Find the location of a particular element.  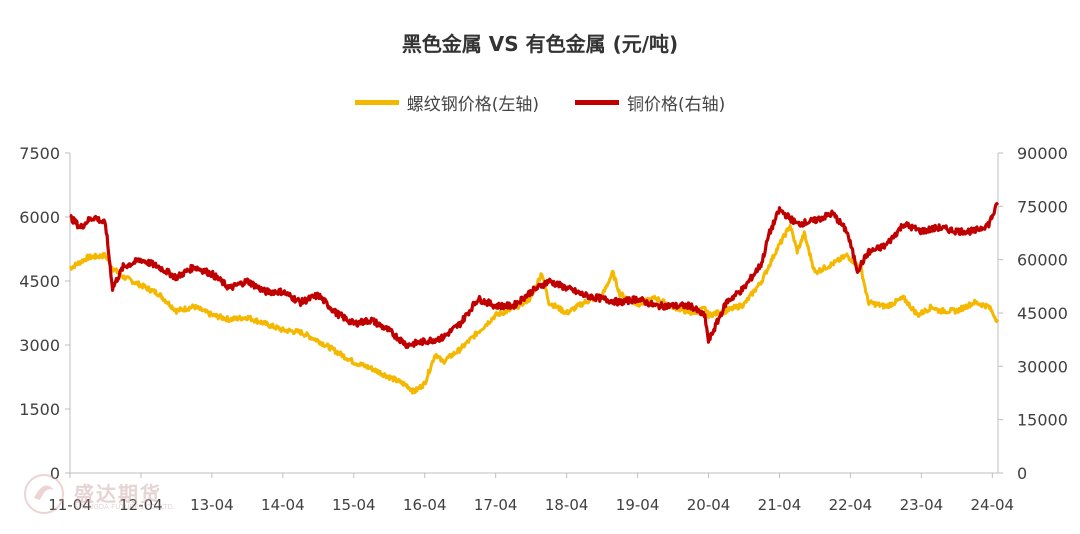

legend-label-copper: 铜价格(右轴) is located at coordinates (676, 105).